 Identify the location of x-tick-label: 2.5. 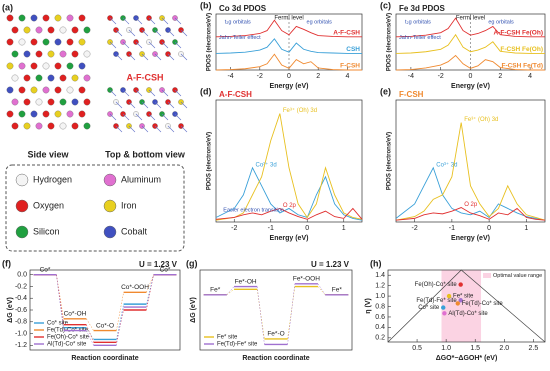
(534, 348).